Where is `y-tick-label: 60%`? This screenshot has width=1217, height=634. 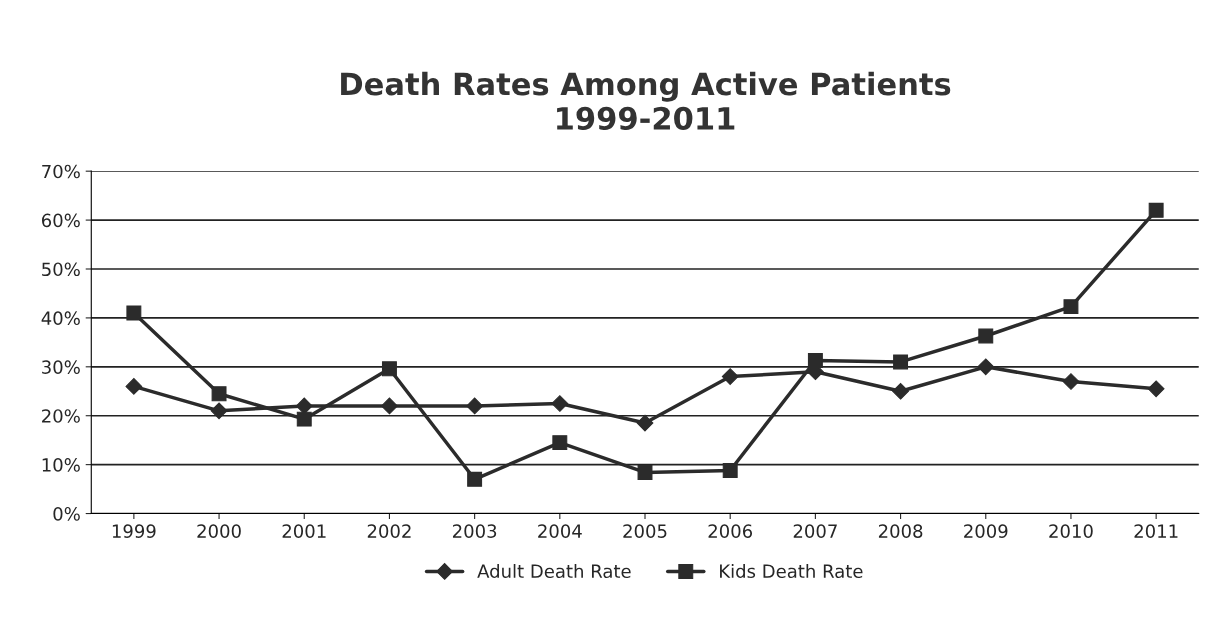 y-tick-label: 60% is located at coordinates (60, 220).